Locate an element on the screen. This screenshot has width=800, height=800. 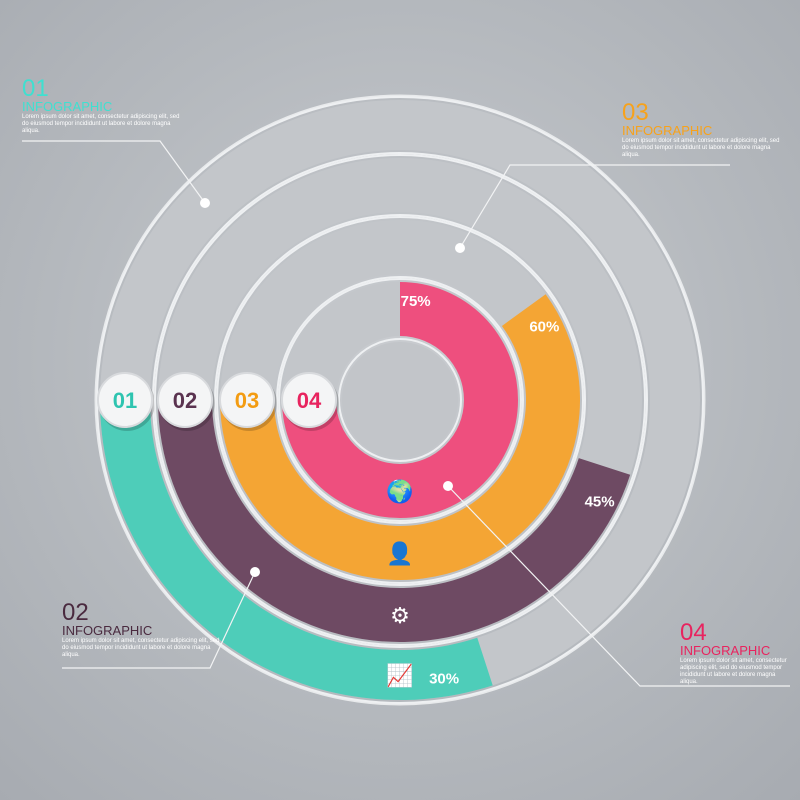
growth-chart-icon: 📈 is located at coordinates (399, 675).